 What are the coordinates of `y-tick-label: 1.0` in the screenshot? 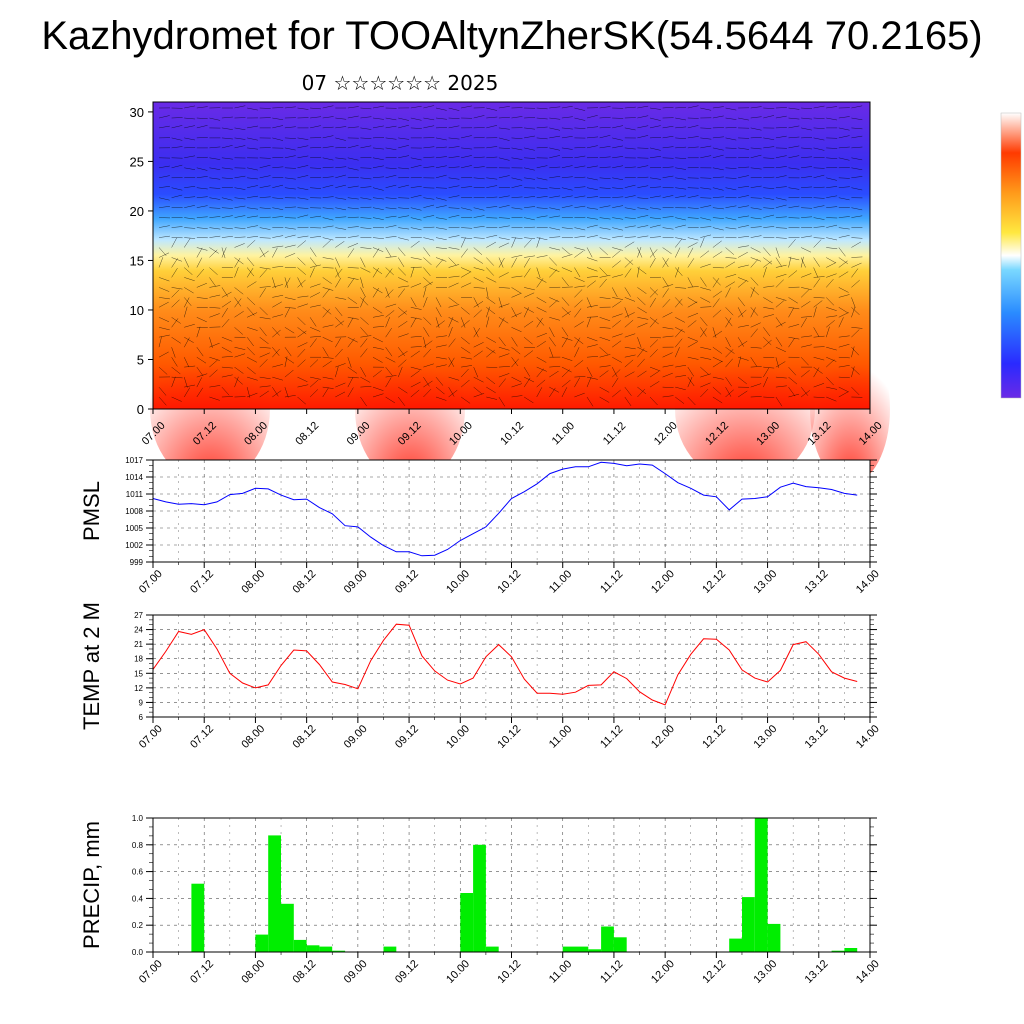 It's located at (138, 818).